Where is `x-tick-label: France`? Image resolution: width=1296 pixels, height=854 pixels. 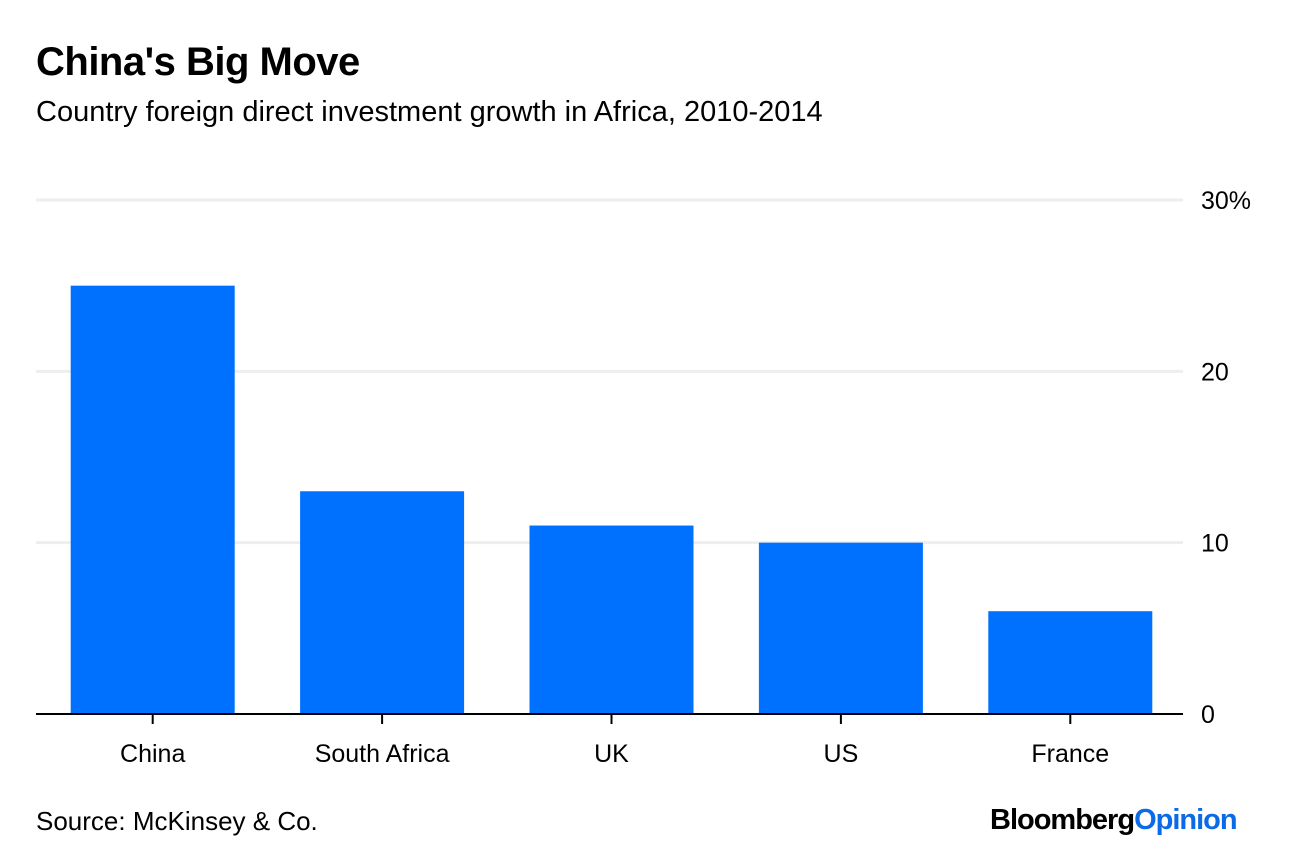 x-tick-label: France is located at coordinates (1070, 754).